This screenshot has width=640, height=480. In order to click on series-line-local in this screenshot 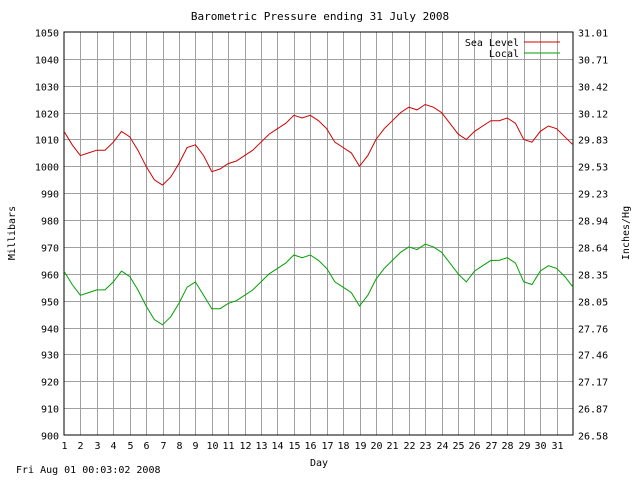, I will do `click(318, 284)`.